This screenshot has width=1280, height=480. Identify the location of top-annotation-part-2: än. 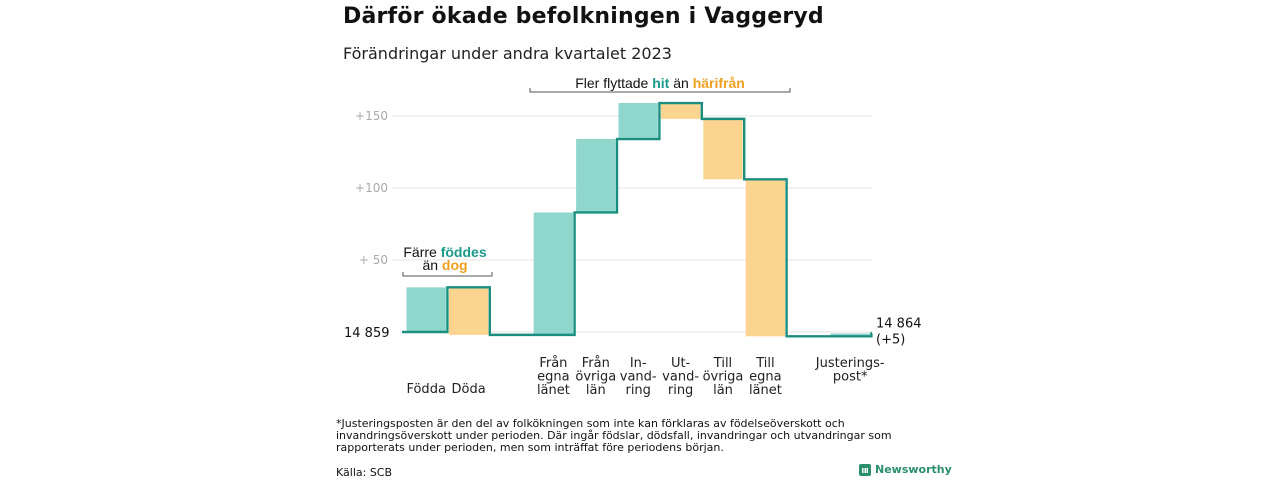
(680, 83).